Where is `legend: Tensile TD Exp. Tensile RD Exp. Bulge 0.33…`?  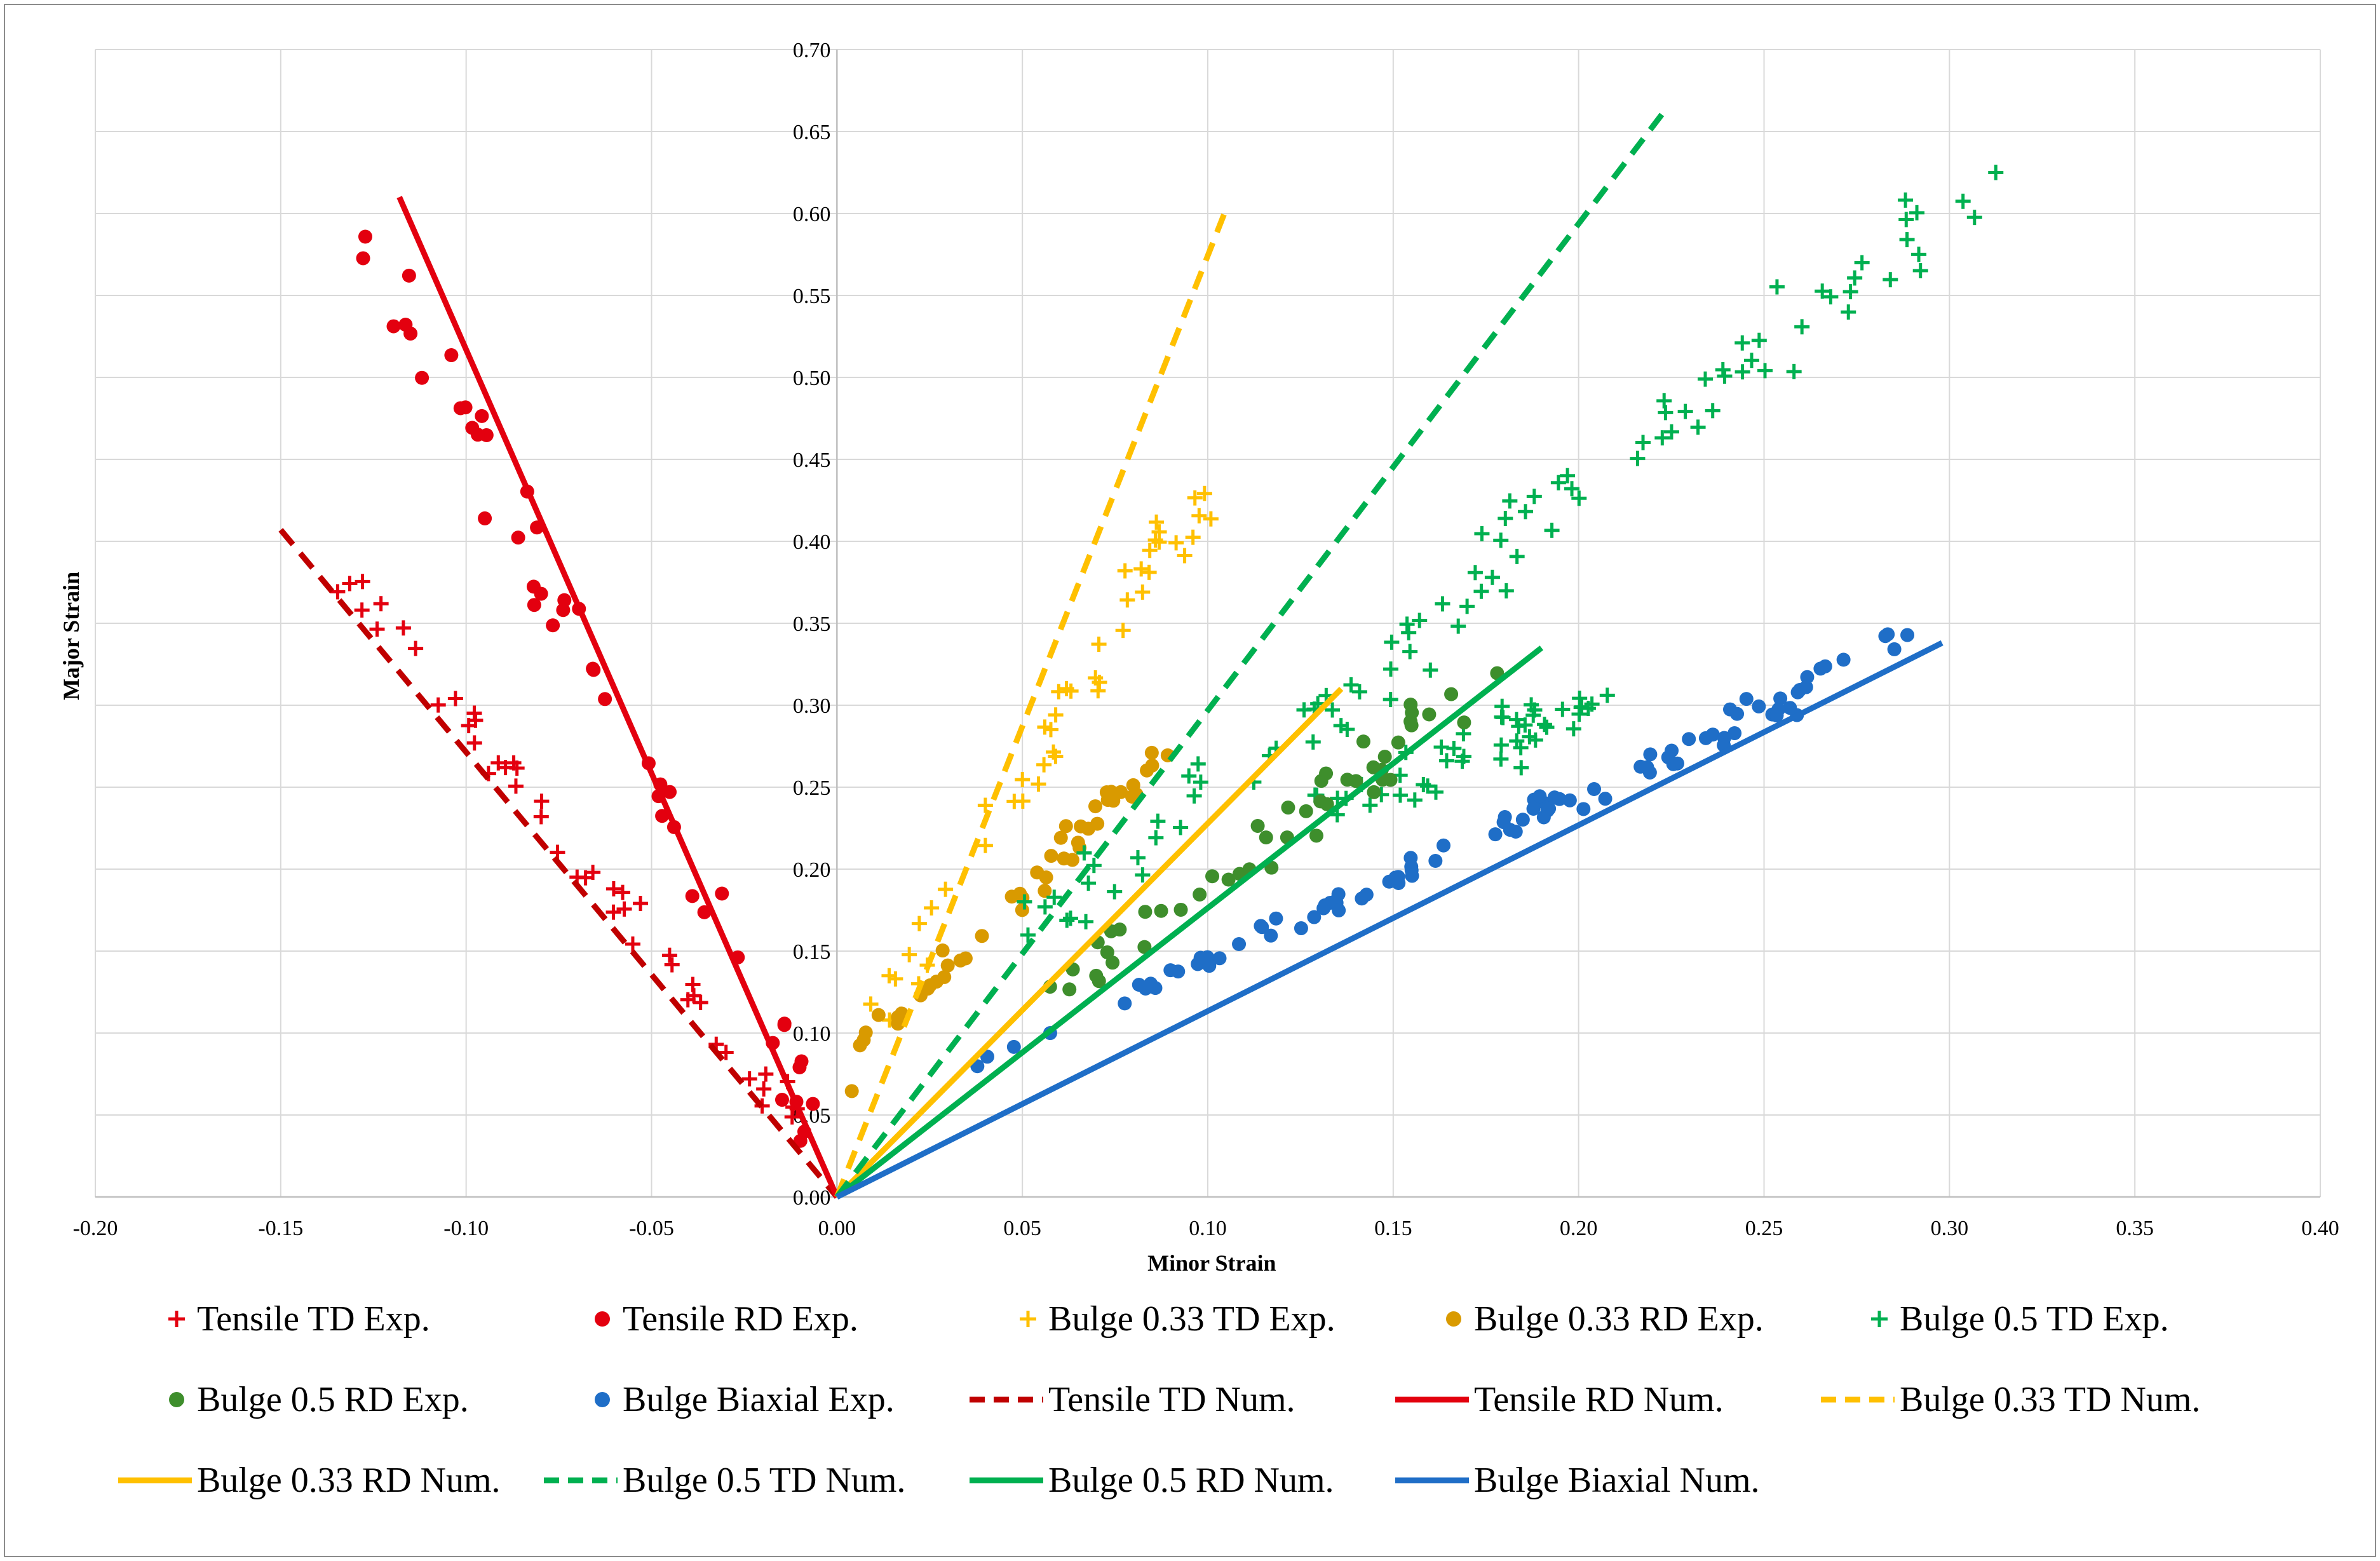 legend: Tensile TD Exp. Tensile RD Exp. Bulge 0.33… is located at coordinates (1159, 1400).